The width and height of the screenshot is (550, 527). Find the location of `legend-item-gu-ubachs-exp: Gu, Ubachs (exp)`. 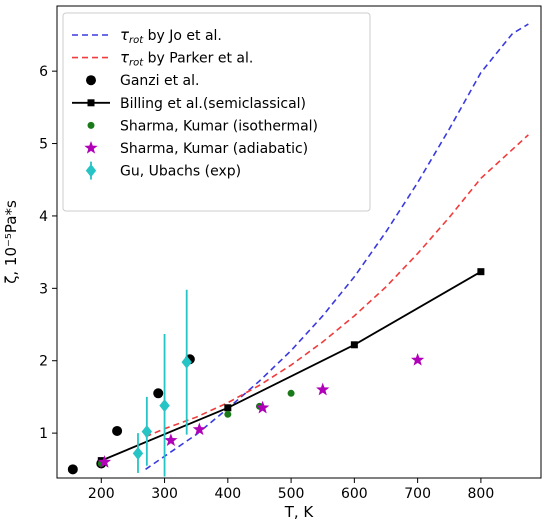

legend-item-gu-ubachs-exp: Gu, Ubachs (exp) is located at coordinates (163, 170).